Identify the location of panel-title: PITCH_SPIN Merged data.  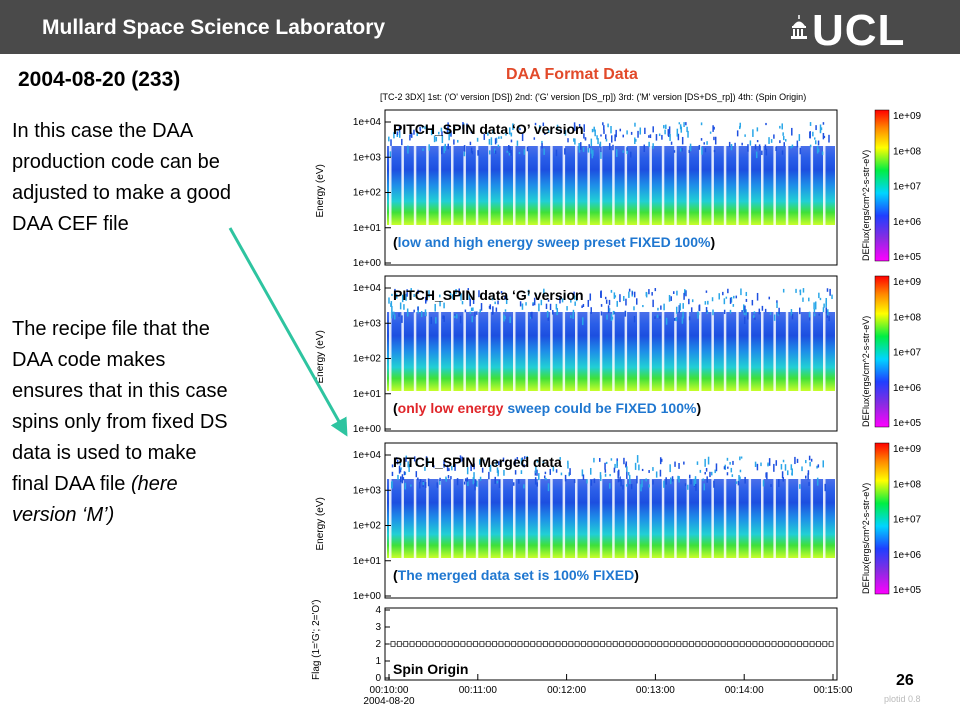
(477, 462).